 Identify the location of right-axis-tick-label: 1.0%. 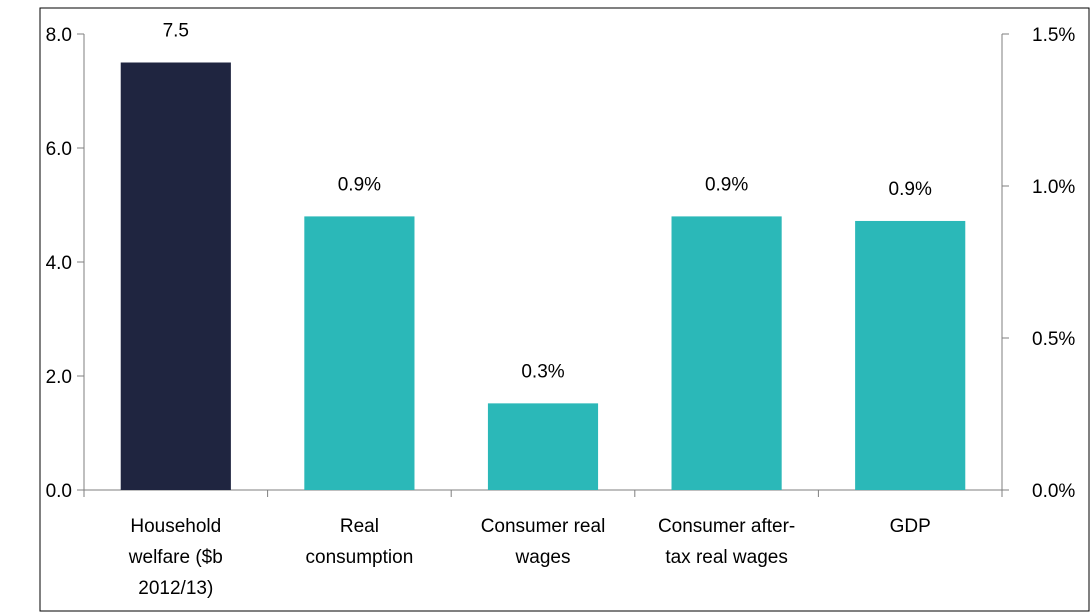
(1053, 187).